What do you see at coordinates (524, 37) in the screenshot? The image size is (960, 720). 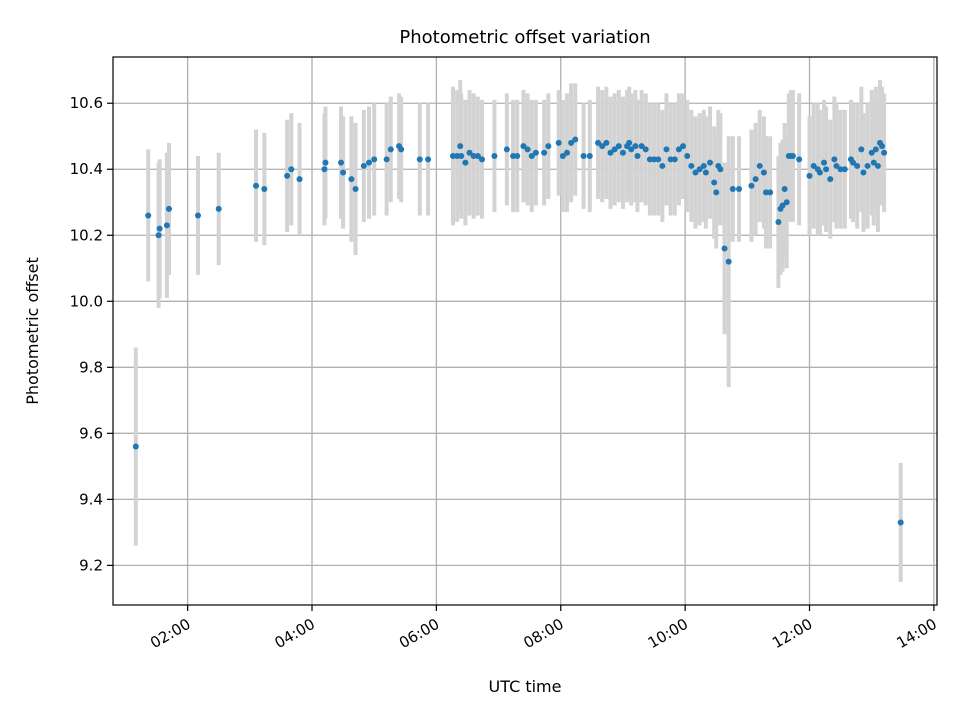 I see `chart-title: Photometric offset variation` at bounding box center [524, 37].